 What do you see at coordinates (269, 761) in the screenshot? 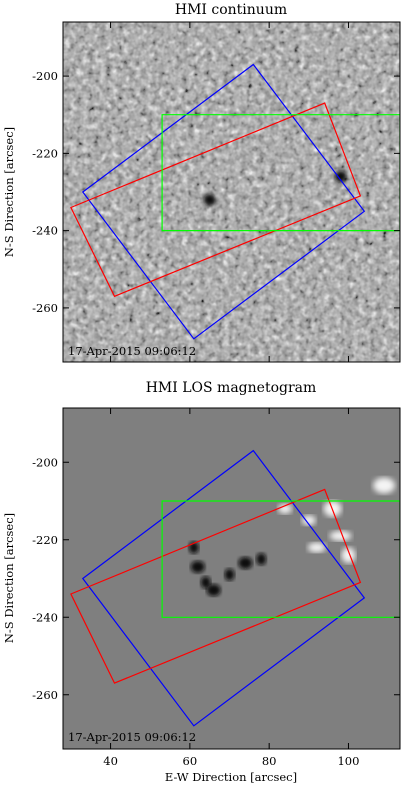
I see `x-tick-label: 80` at bounding box center [269, 761].